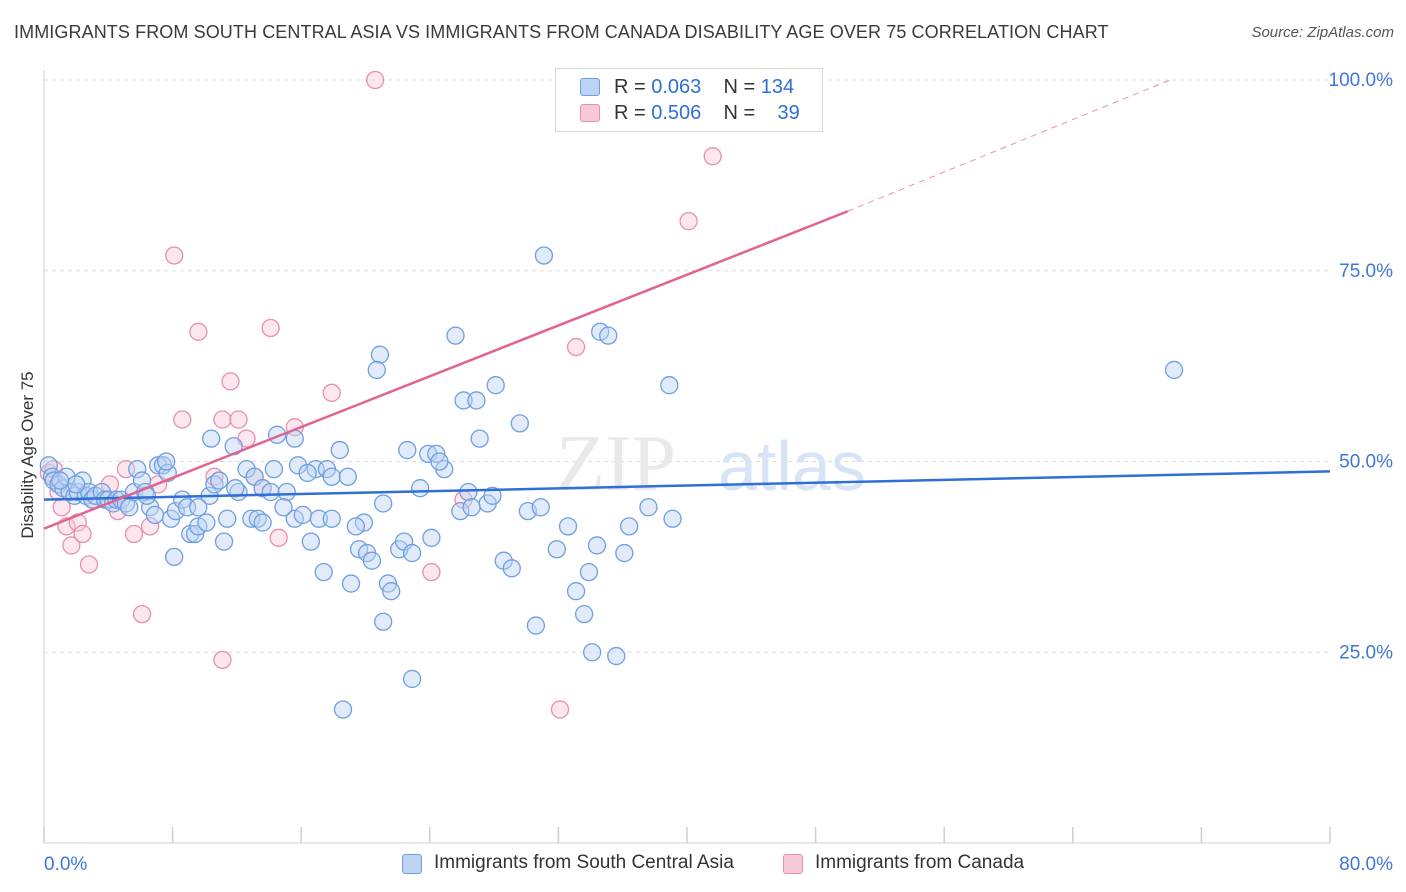 The width and height of the screenshot is (1406, 892). What do you see at coordinates (584, 862) in the screenshot?
I see `blue-legend-label: Immigrants from South Central Asia` at bounding box center [584, 862].